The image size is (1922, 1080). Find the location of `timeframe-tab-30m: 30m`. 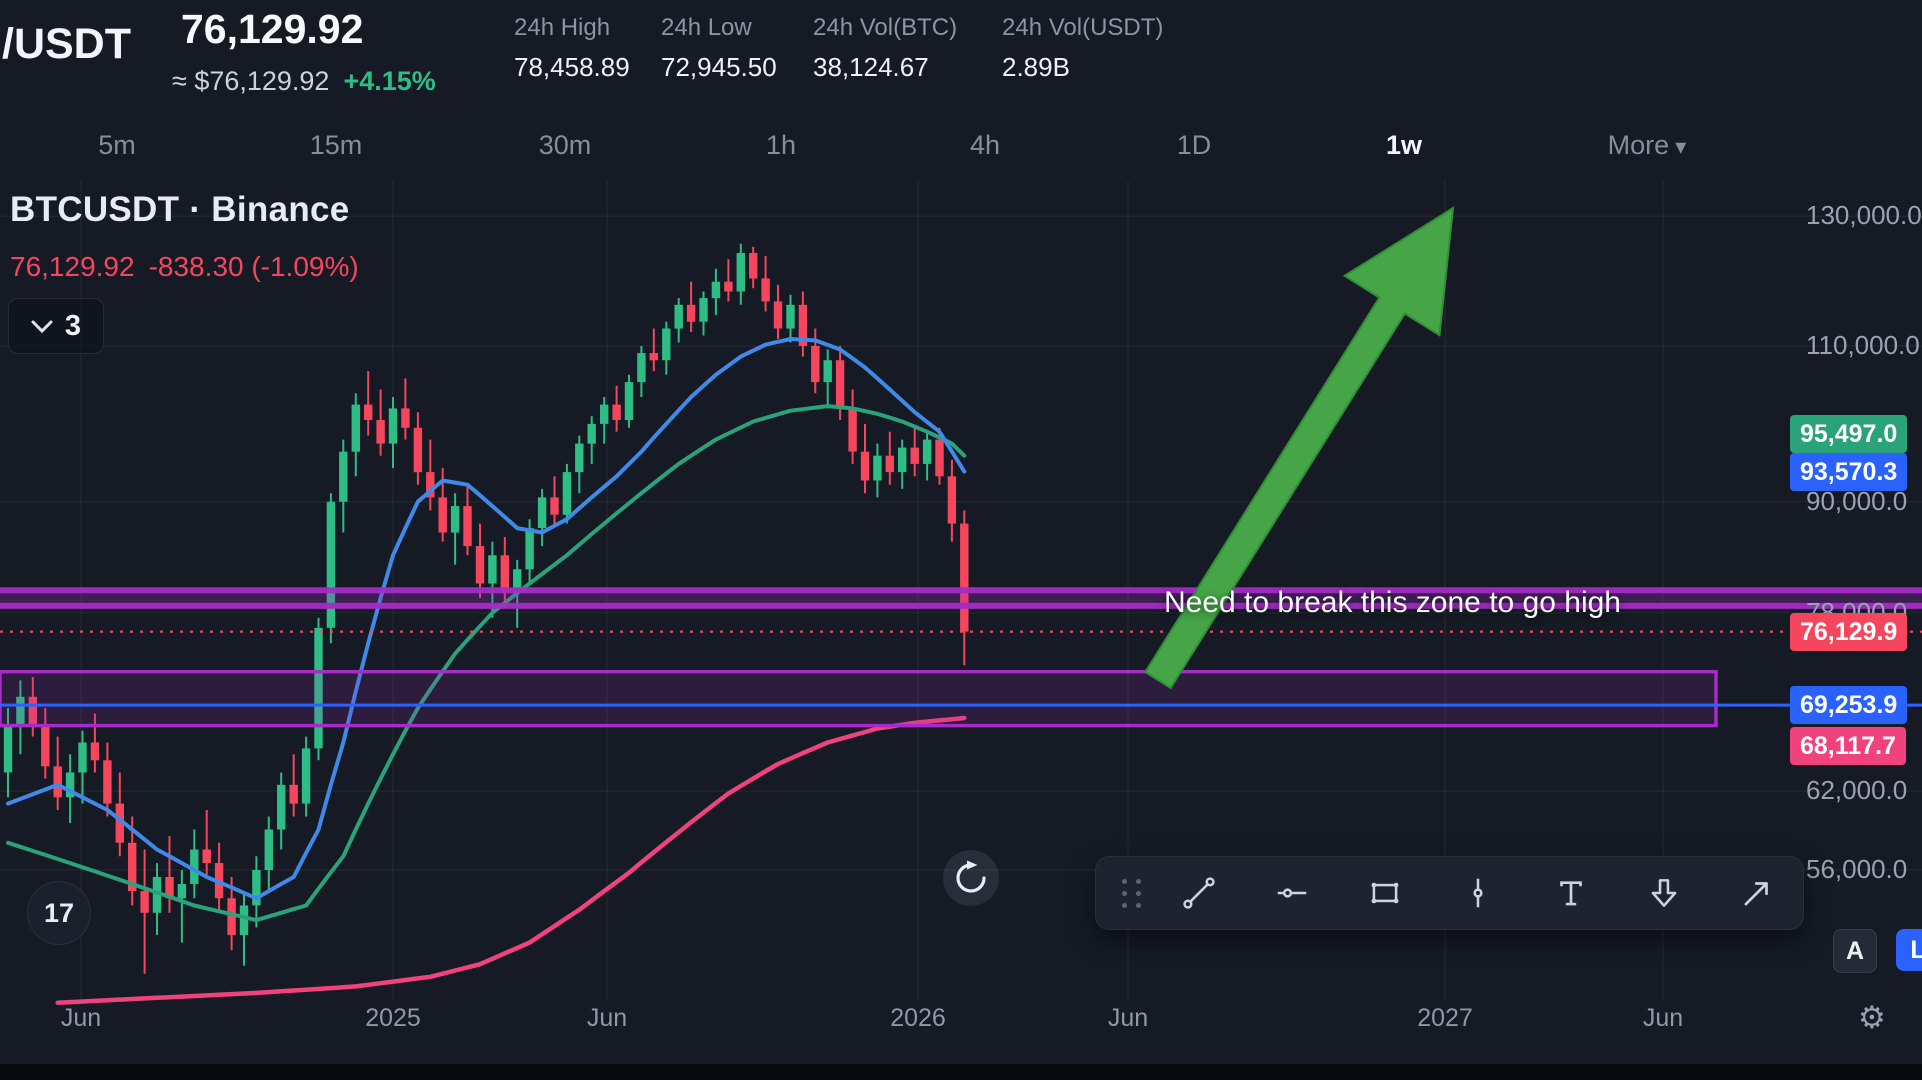

timeframe-tab-30m: 30m is located at coordinates (565, 145).